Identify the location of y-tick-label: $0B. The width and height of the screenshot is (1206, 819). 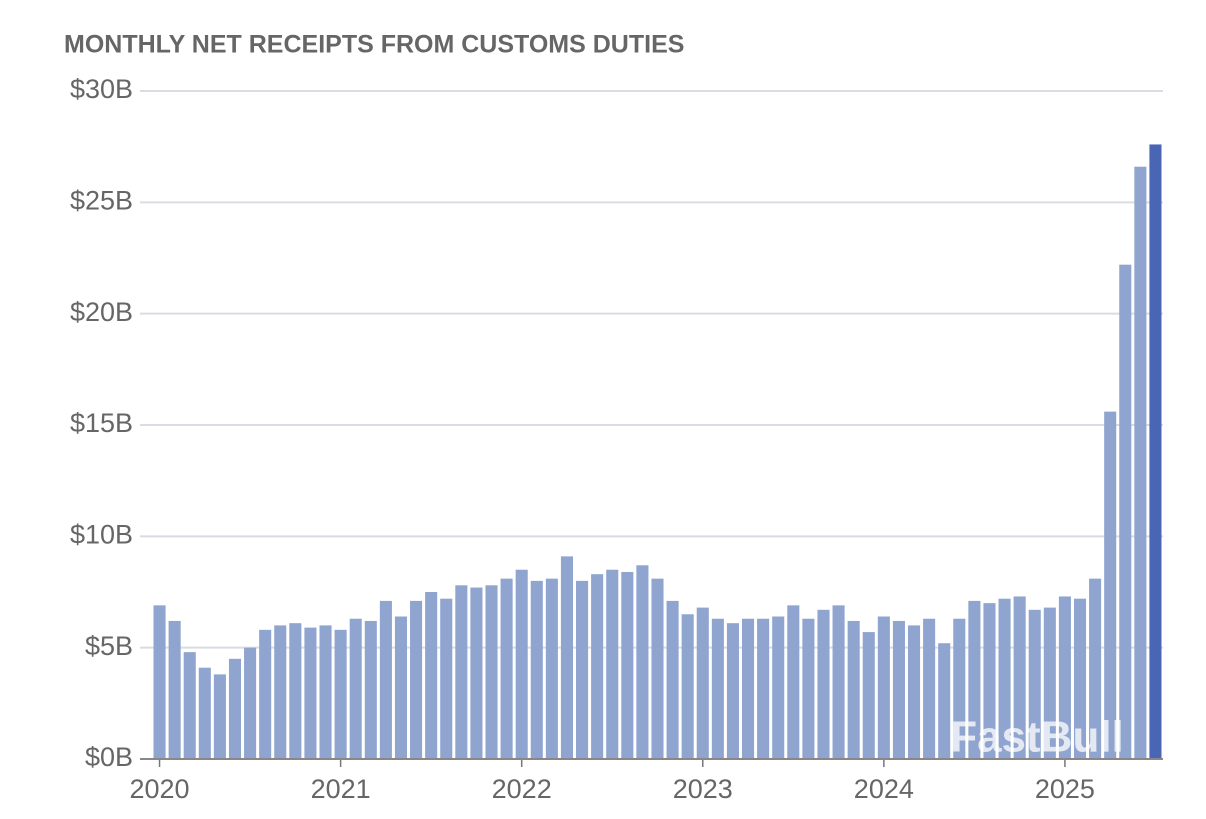
(109, 757).